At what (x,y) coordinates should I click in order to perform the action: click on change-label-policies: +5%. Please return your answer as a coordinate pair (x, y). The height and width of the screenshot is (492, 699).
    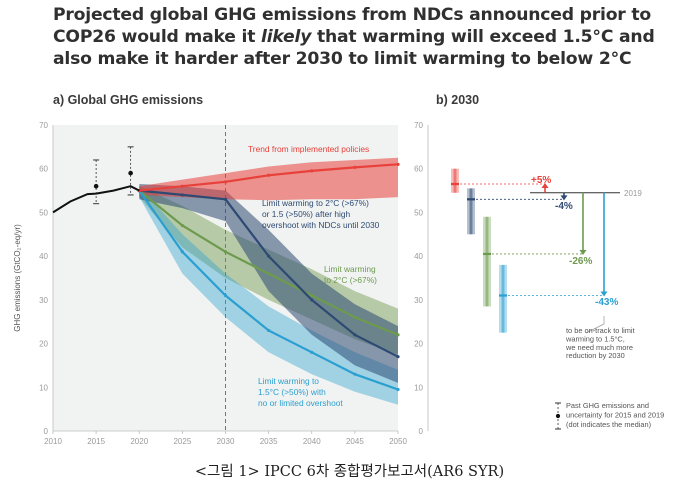
    Looking at the image, I should click on (541, 180).